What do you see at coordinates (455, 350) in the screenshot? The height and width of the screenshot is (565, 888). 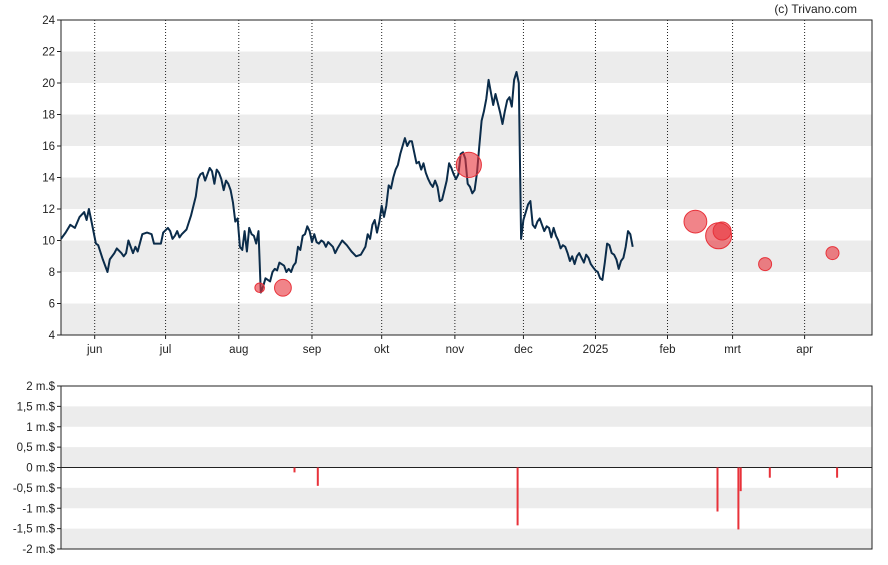 I see `x-tick-label: nov` at bounding box center [455, 350].